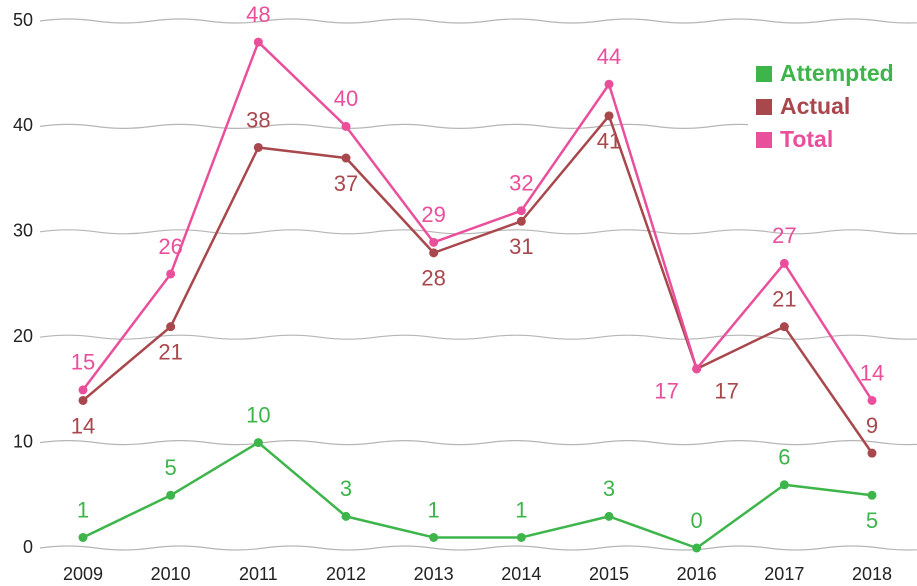  I want to click on x-tick-label: 2015, so click(609, 574).